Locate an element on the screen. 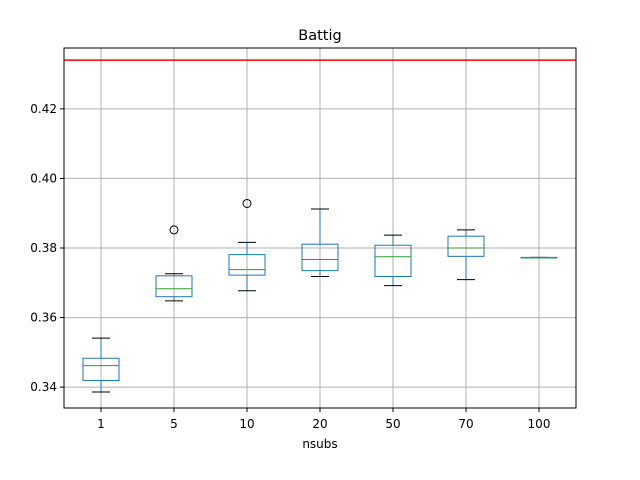 This screenshot has height=480, width=640. x-tick-label: 10 is located at coordinates (246, 424).